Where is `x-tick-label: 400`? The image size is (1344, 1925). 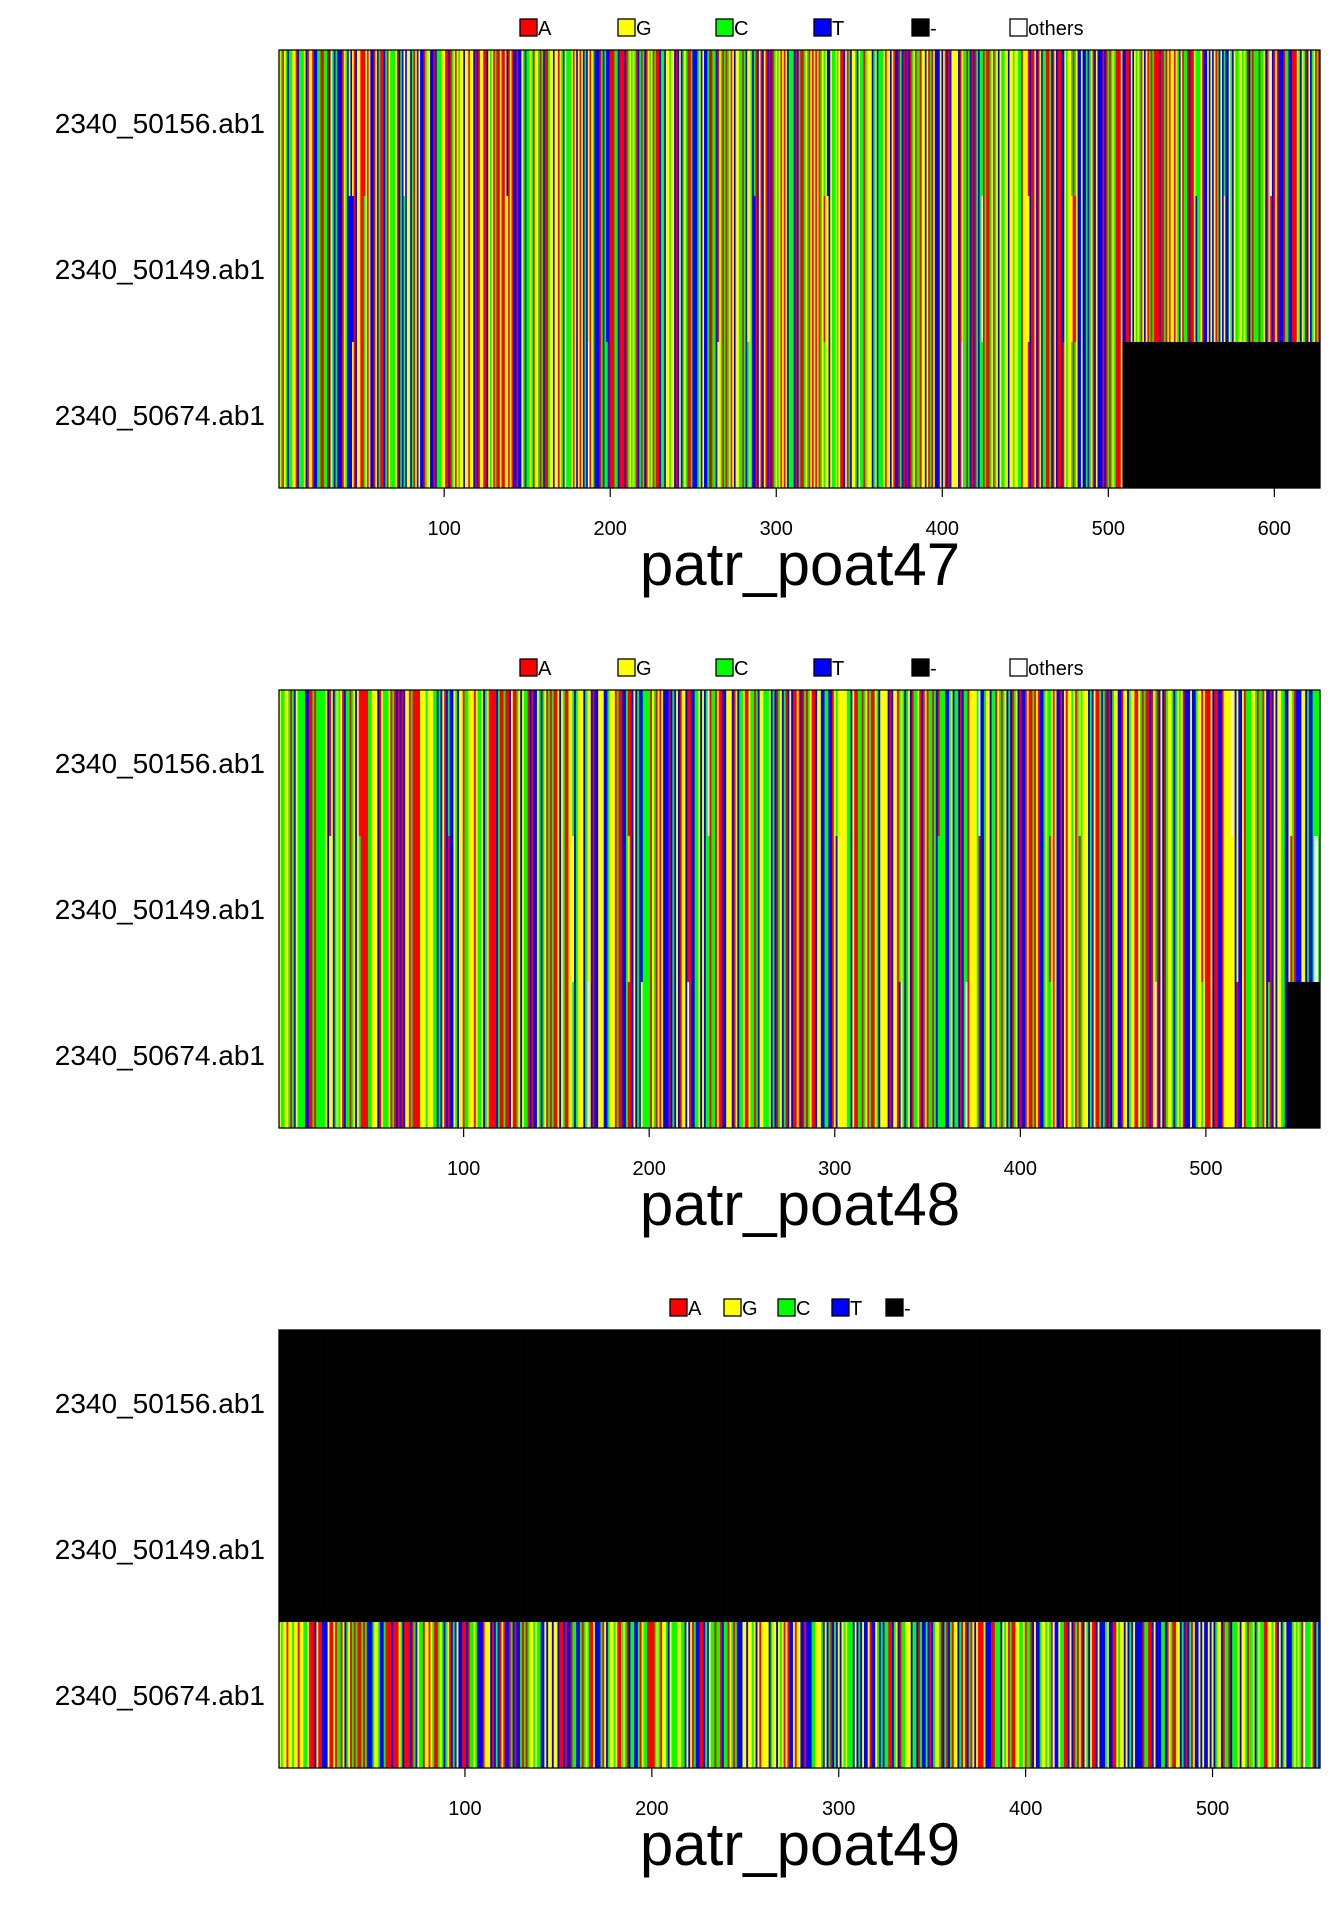
x-tick-label: 400 is located at coordinates (1020, 1169).